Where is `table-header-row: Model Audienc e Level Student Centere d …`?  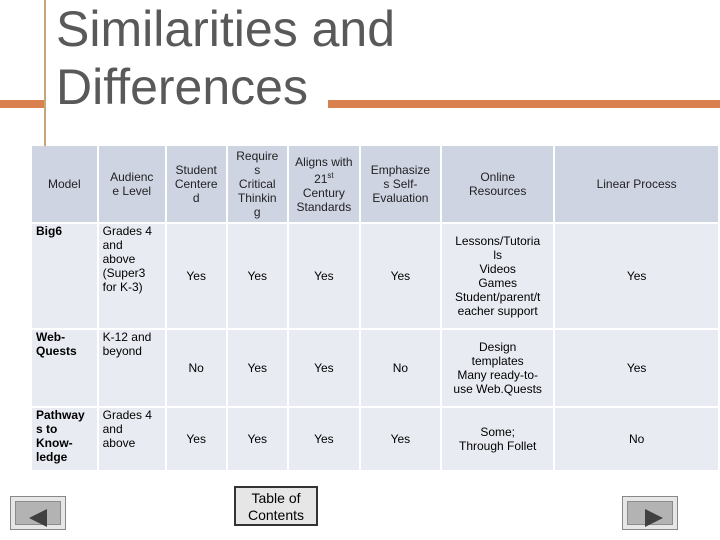
table-header-row: Model Audienc e Level Student Centere d … is located at coordinates (375, 184).